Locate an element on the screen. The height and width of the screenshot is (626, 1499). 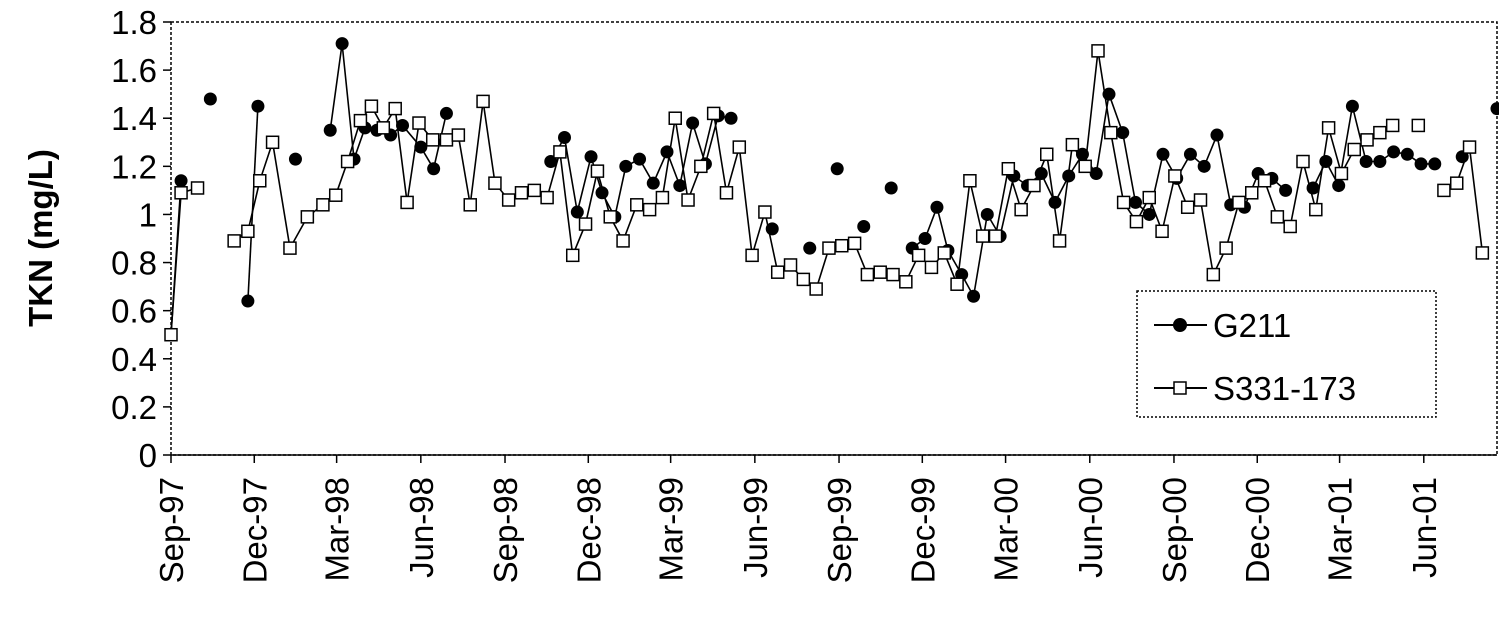
legend-box is located at coordinates (1286, 354).